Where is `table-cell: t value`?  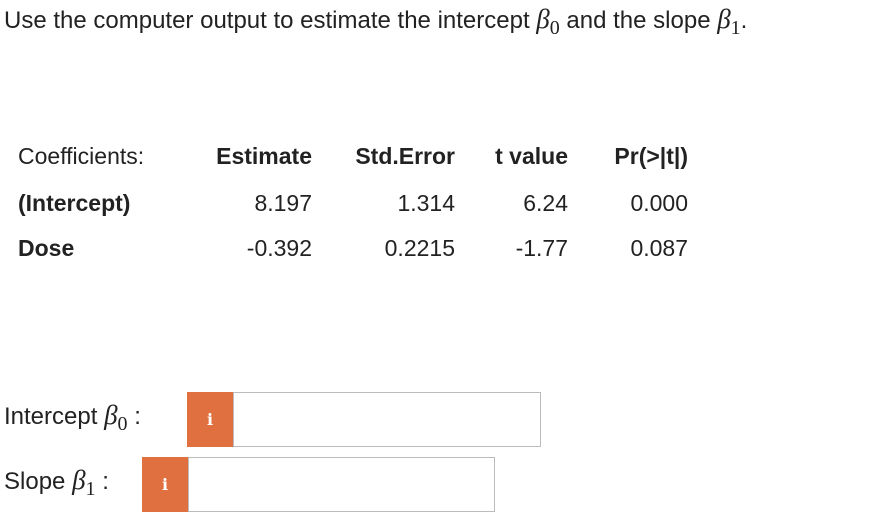
table-cell: t value is located at coordinates (531, 156).